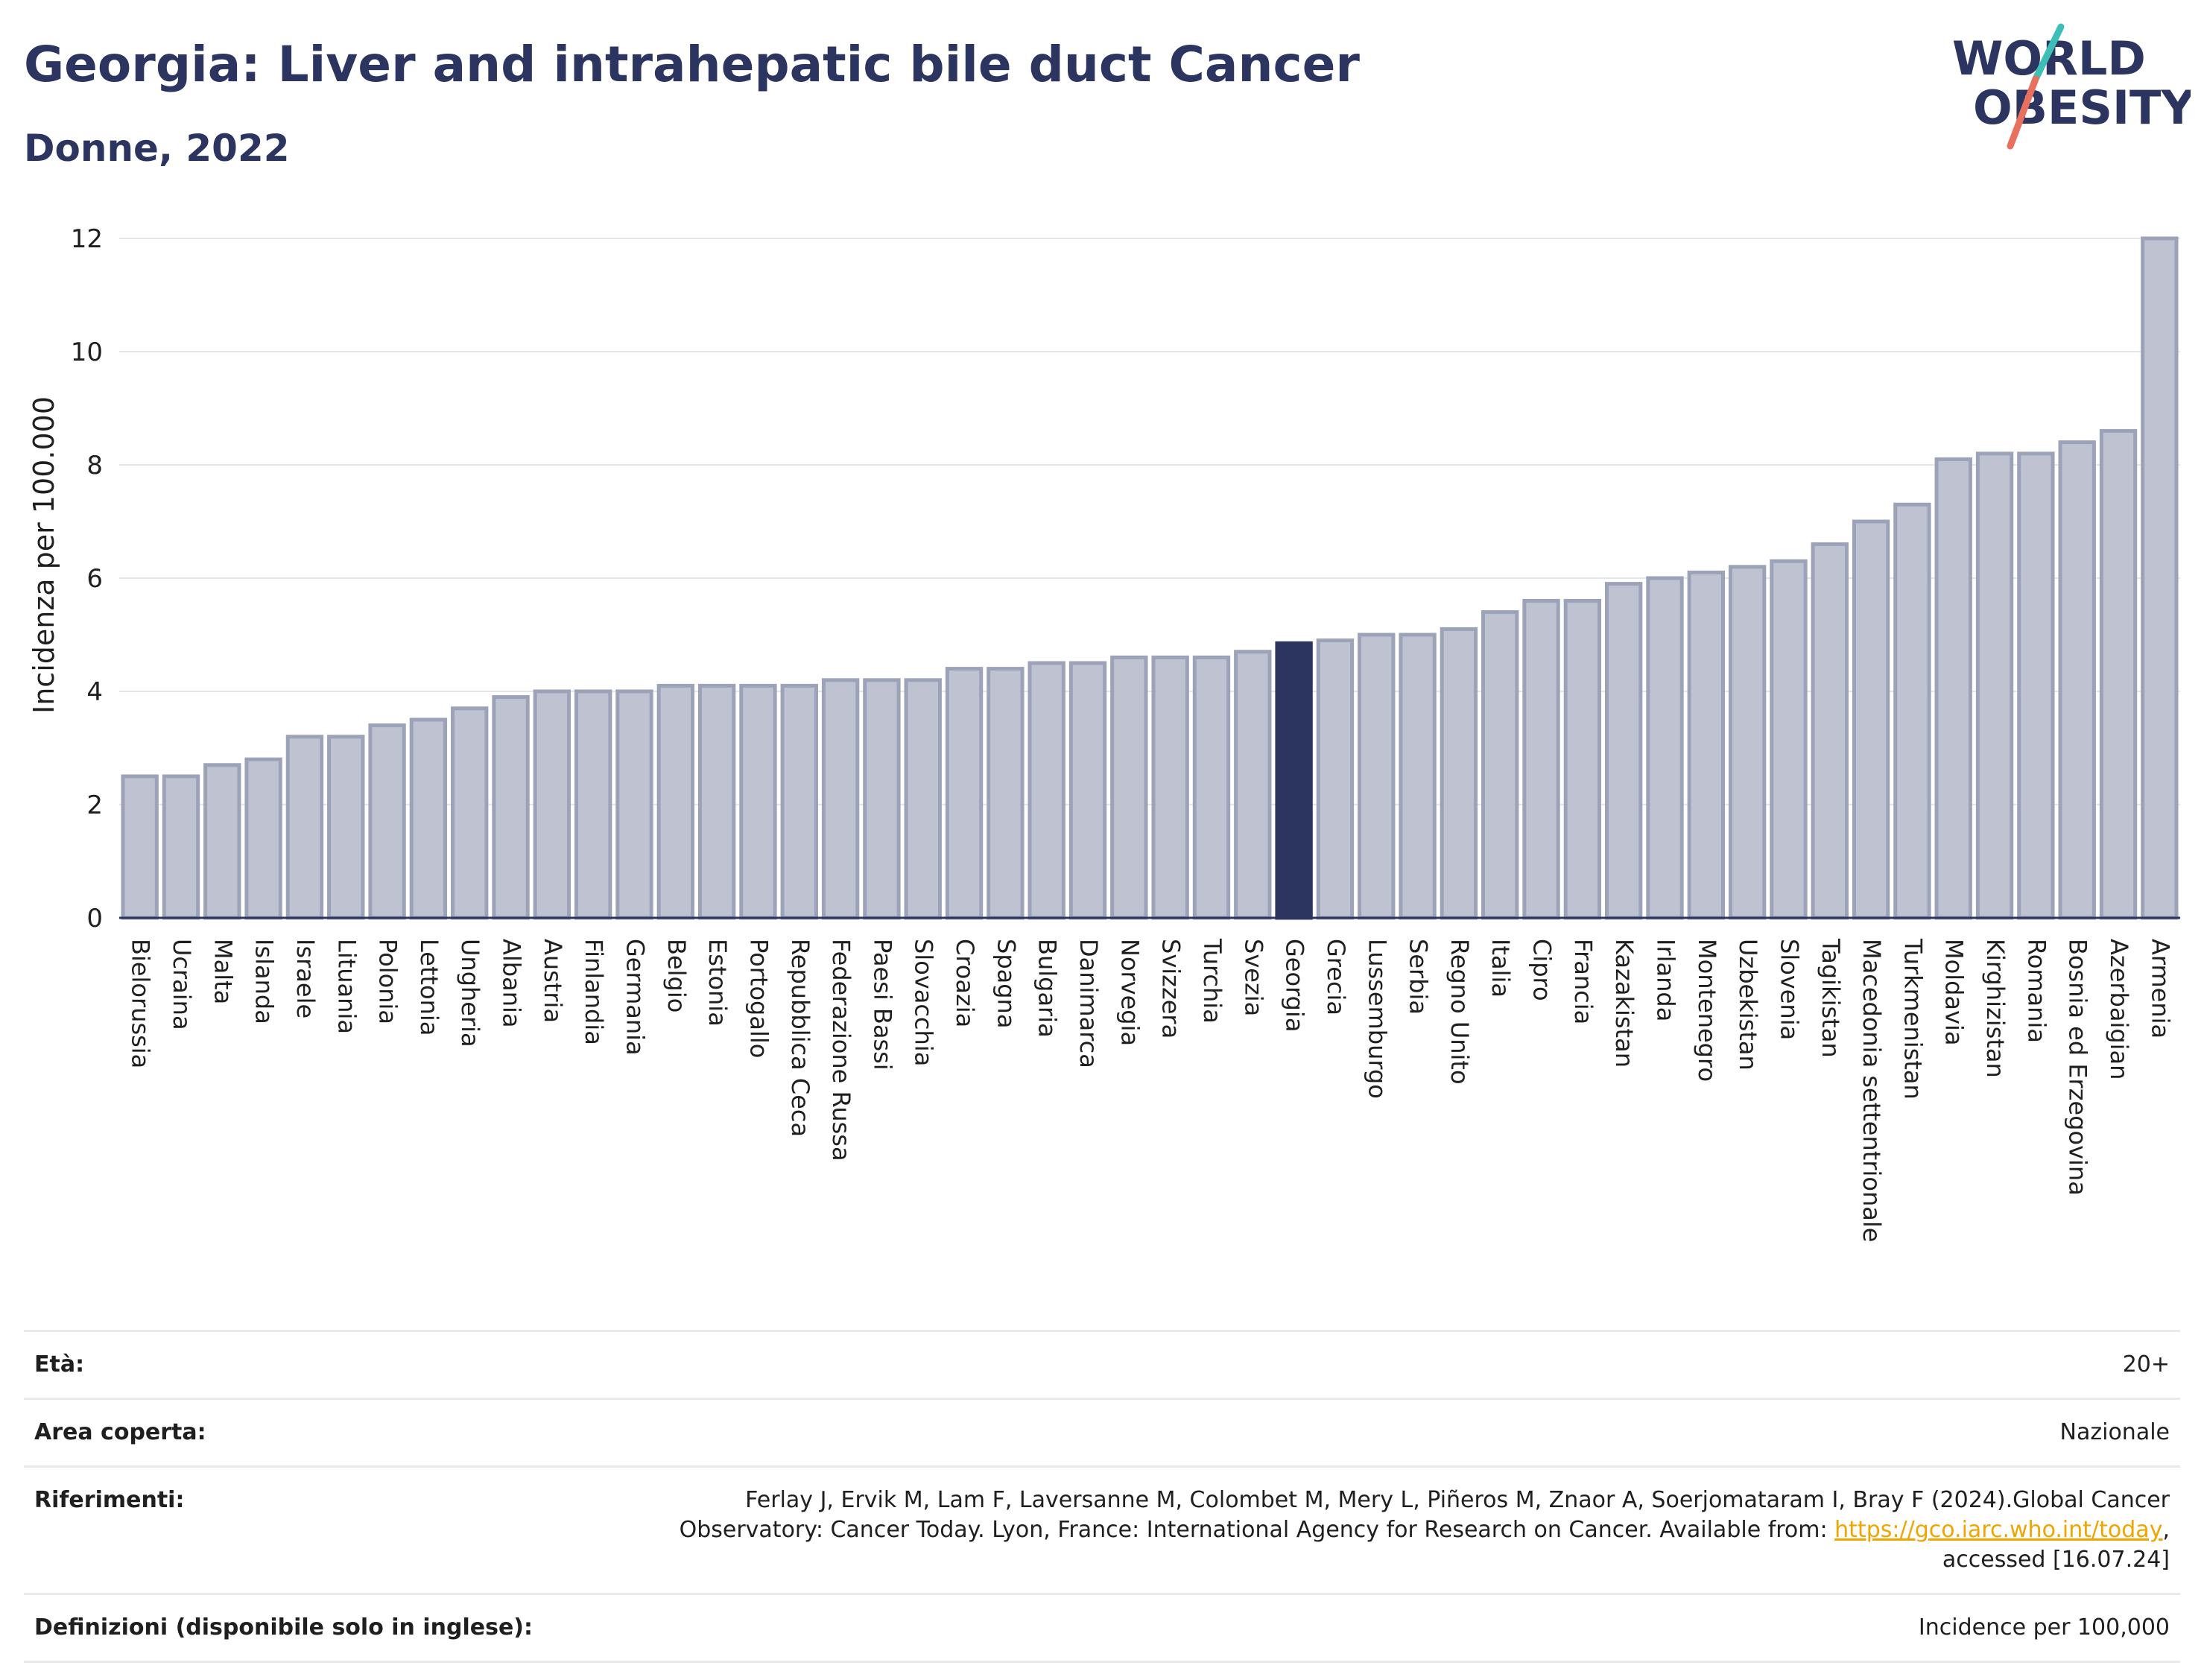  Describe the element at coordinates (94, 466) in the screenshot. I see `y-tick-label: 8` at that location.